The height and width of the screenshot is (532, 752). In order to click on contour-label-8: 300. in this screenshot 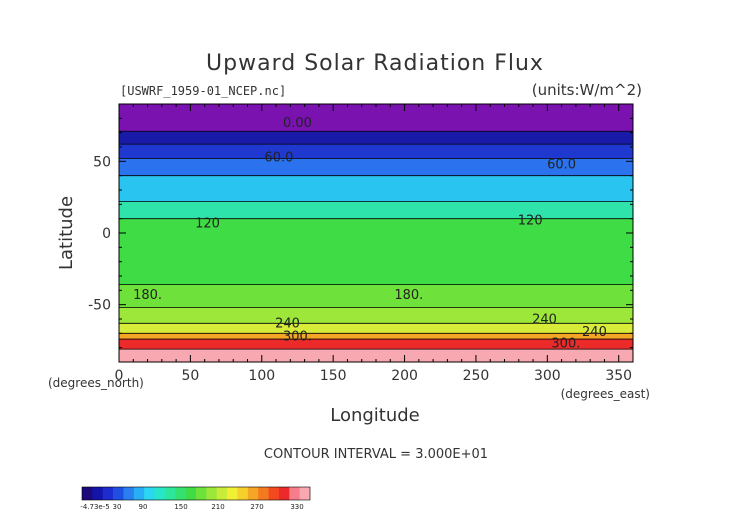, I will do `click(297, 337)`.